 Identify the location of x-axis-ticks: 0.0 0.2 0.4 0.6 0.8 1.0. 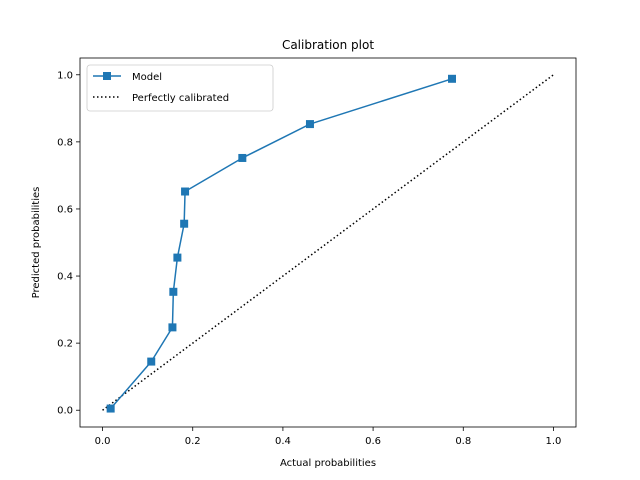
(328, 437).